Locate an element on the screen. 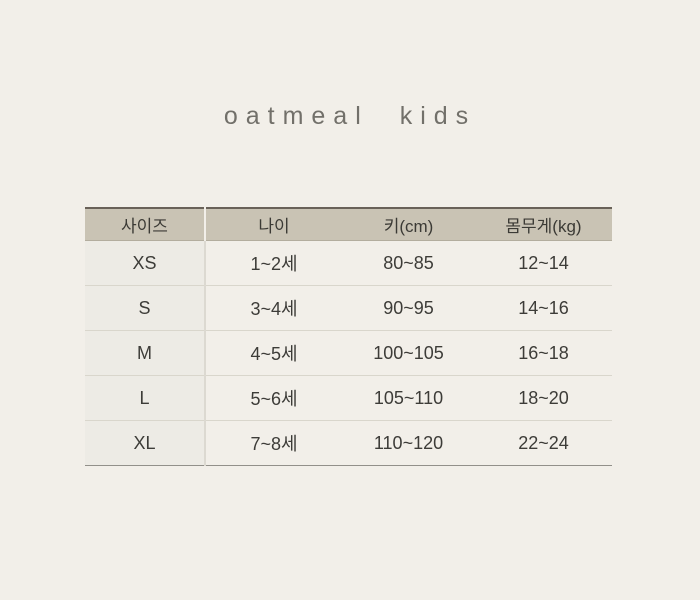  size-row-xs: XS 1~2세 80~85 12~14 is located at coordinates (348, 263).